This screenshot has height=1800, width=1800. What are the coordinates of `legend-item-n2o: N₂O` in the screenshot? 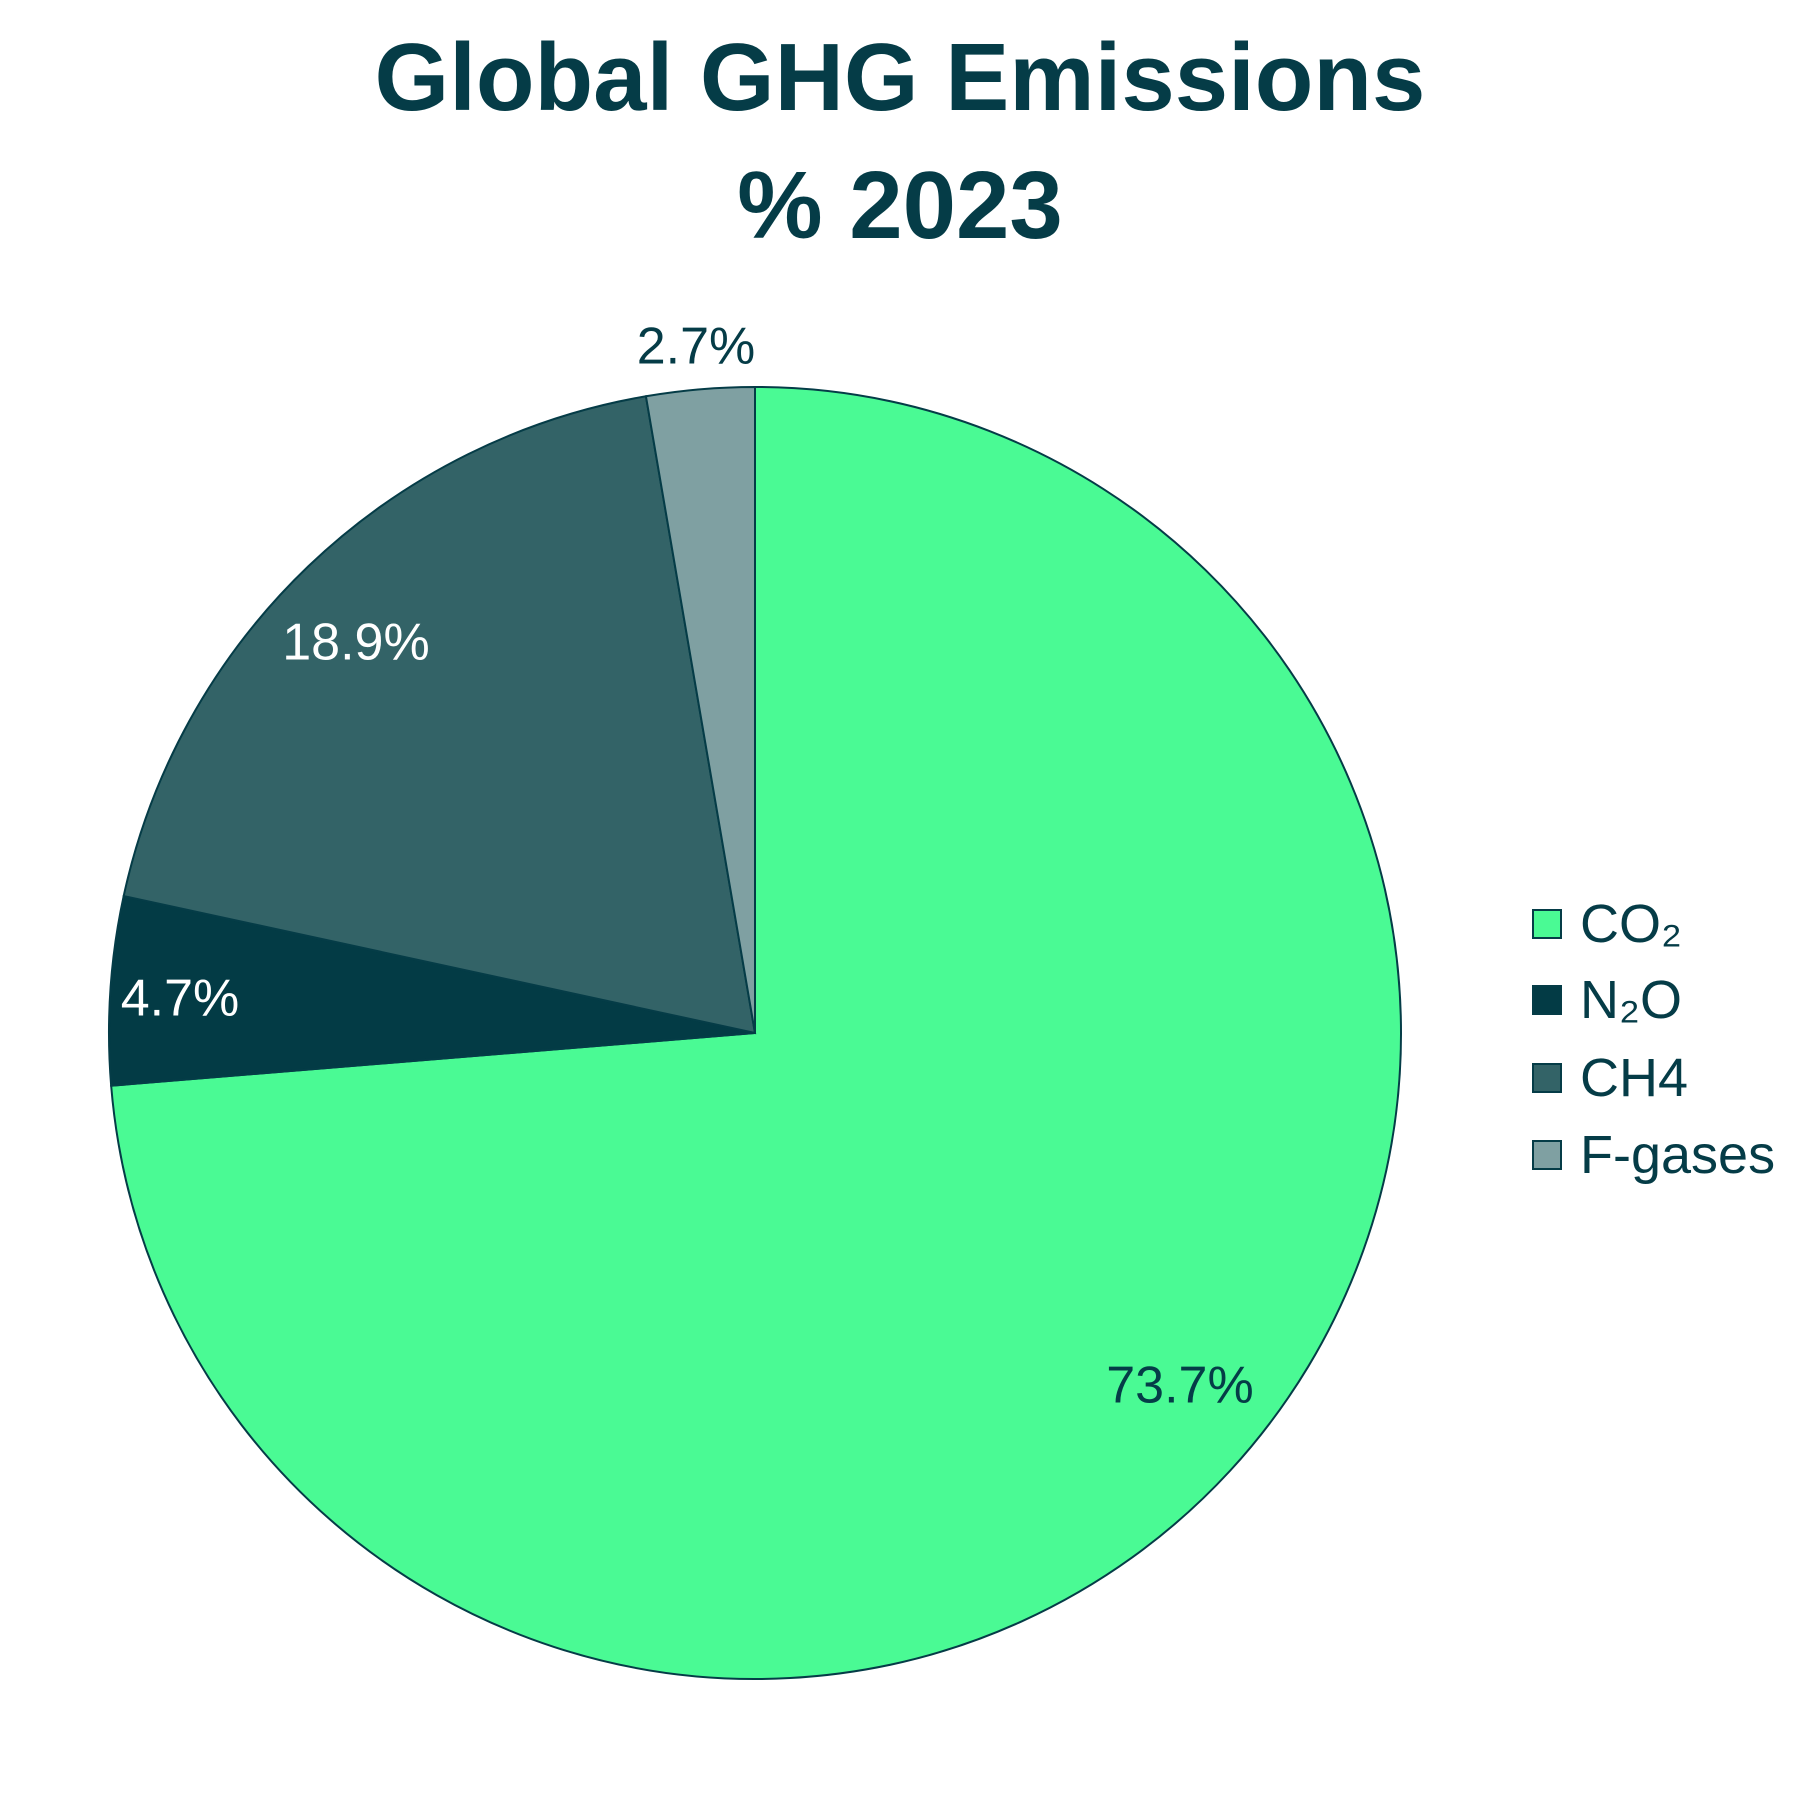 It's located at (1607, 1000).